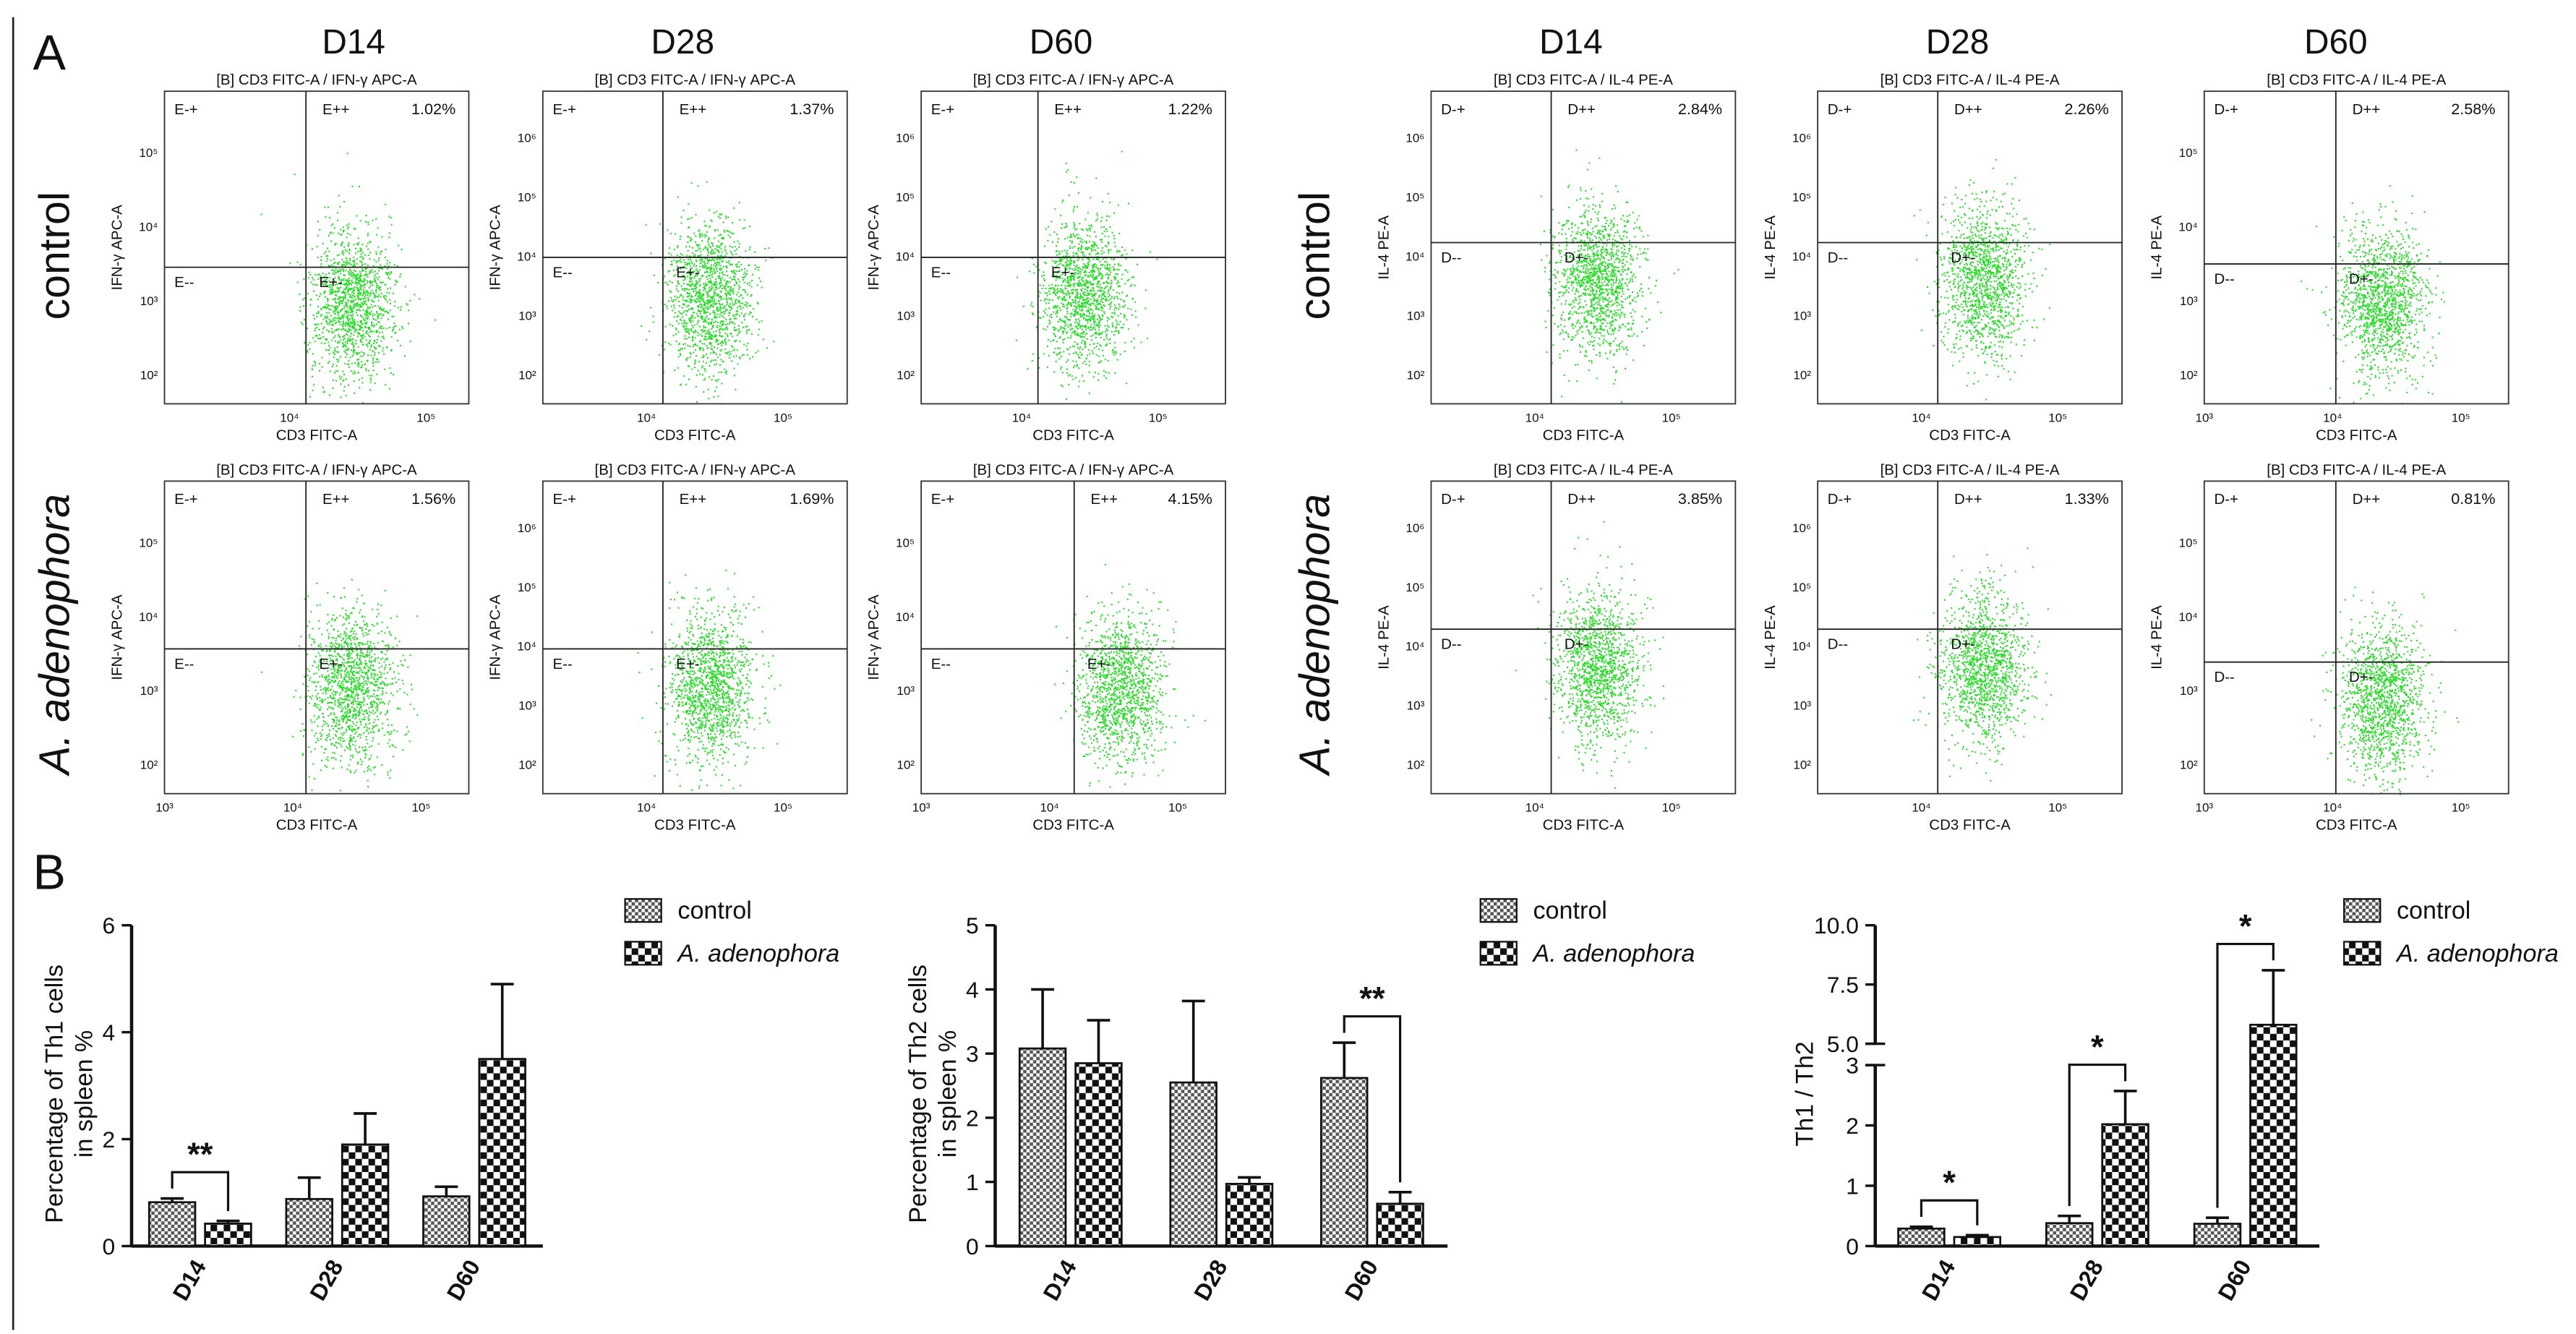 Image resolution: width=2576 pixels, height=1334 pixels. What do you see at coordinates (1584, 80) in the screenshot?
I see `flow-plot-header: [B] CD3 FITC-A / IL-4 PE-A` at bounding box center [1584, 80].